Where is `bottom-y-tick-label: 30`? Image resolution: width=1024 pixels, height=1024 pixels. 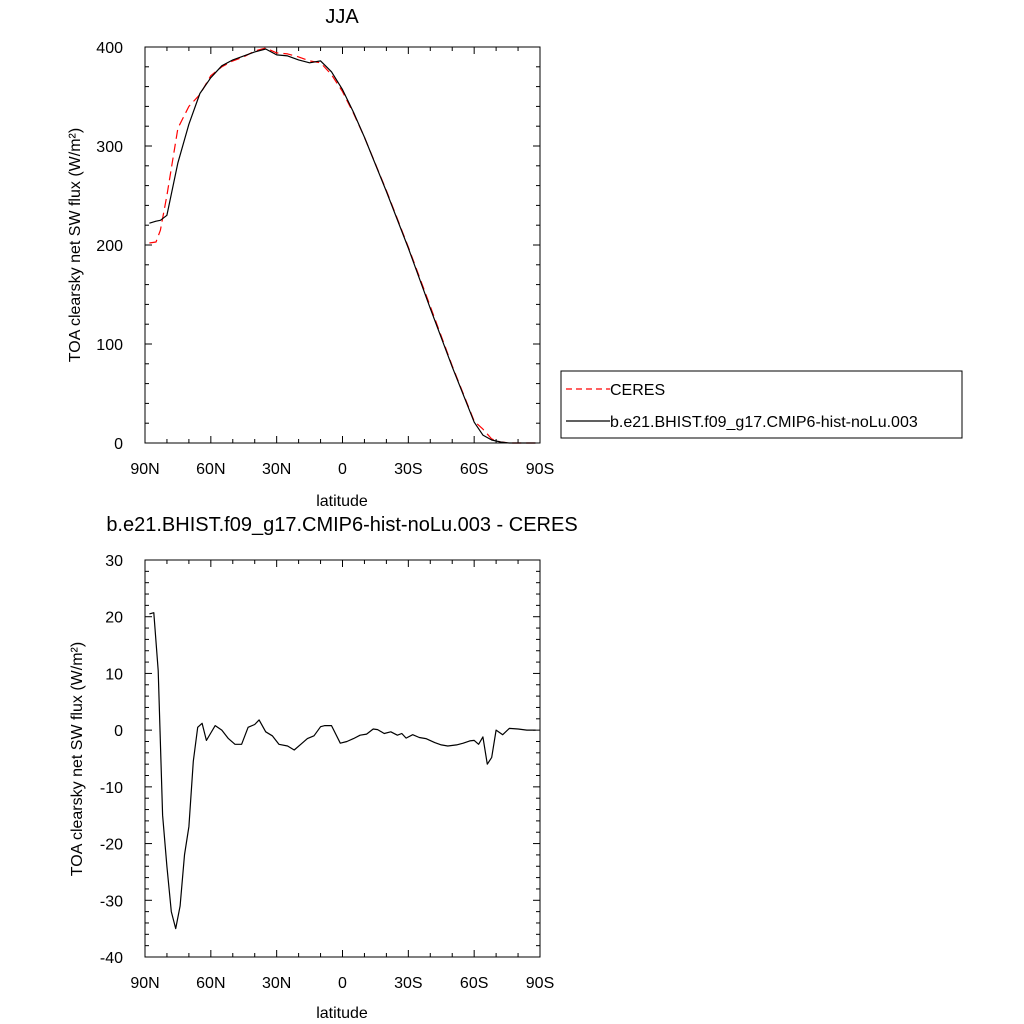 bottom-y-tick-label: 30 is located at coordinates (114, 561).